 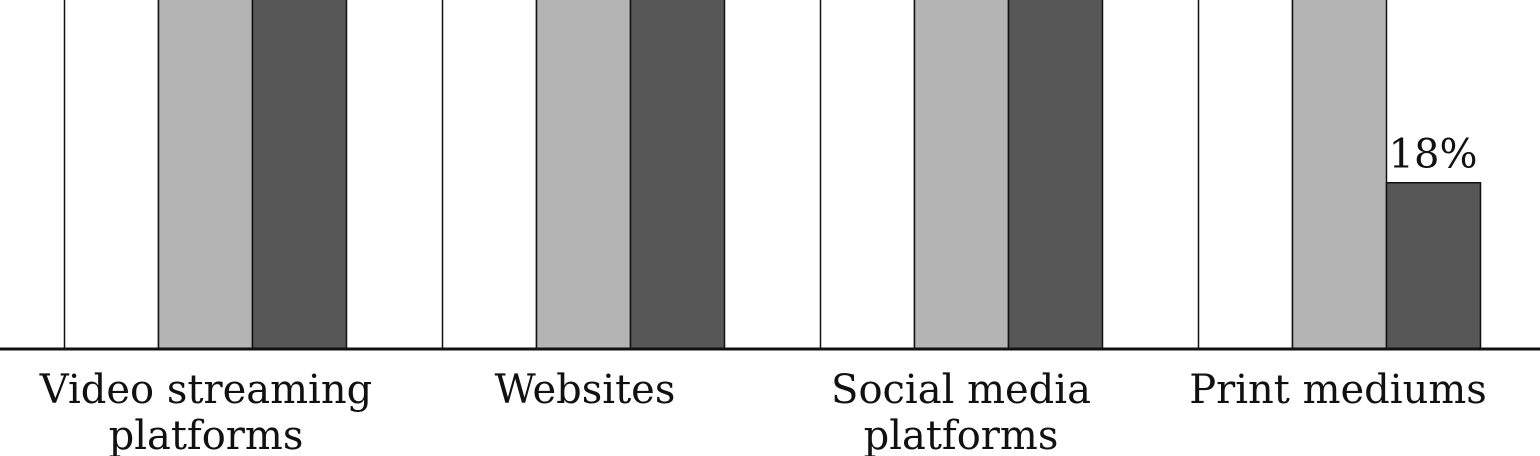 I want to click on category-label-4: Print mediums, so click(x=1338, y=390).